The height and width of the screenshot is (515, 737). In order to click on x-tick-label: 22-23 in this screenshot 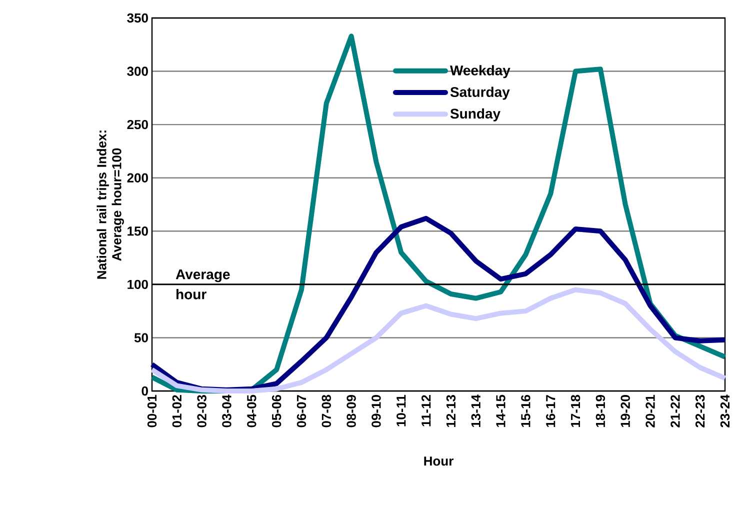, I will do `click(700, 411)`.